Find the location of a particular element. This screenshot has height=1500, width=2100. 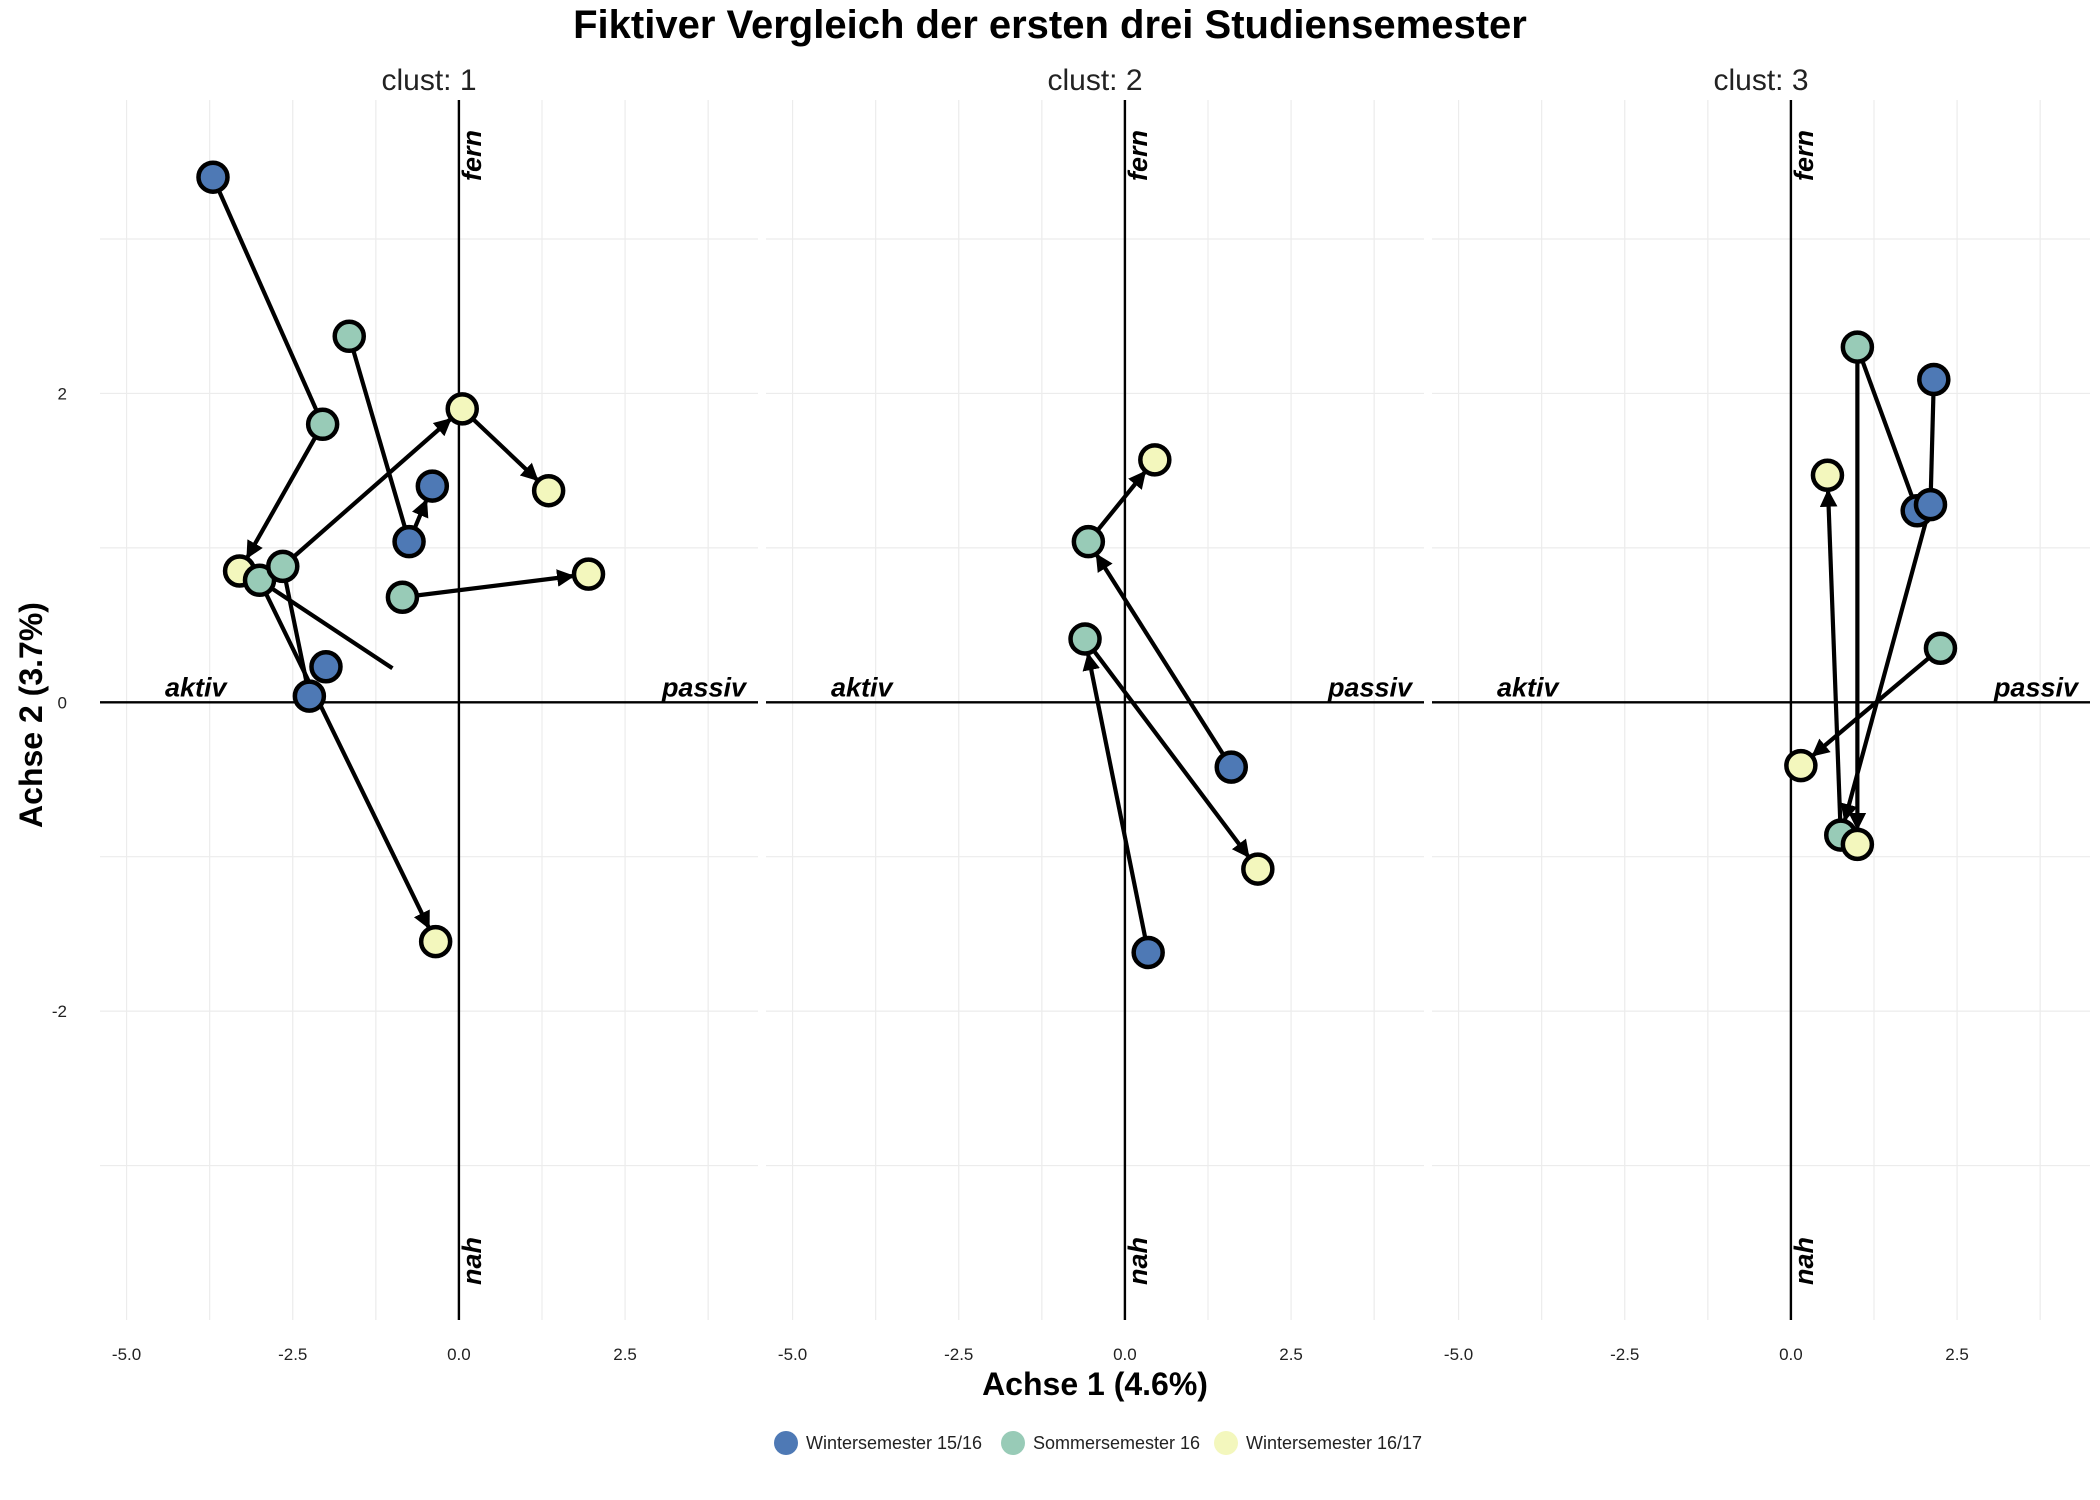

y-tick-label: 0 is located at coordinates (62, 702).